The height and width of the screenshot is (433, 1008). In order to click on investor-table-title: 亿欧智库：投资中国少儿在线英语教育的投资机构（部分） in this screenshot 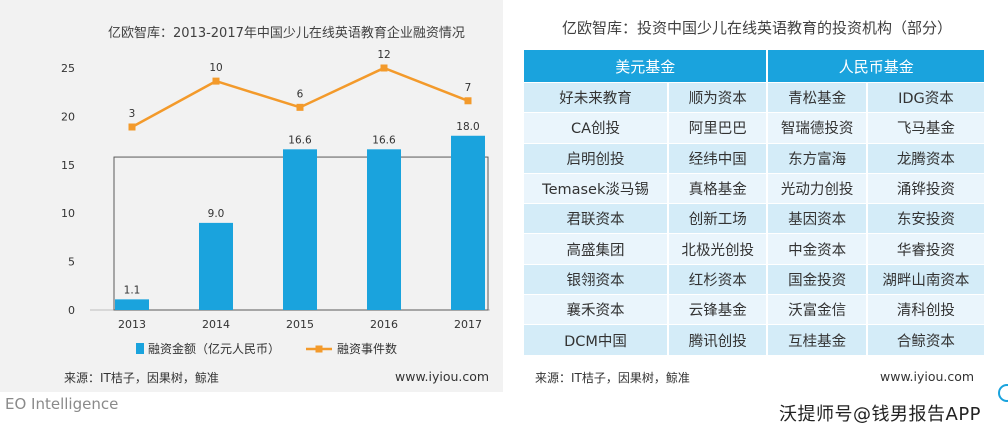, I will do `click(757, 28)`.